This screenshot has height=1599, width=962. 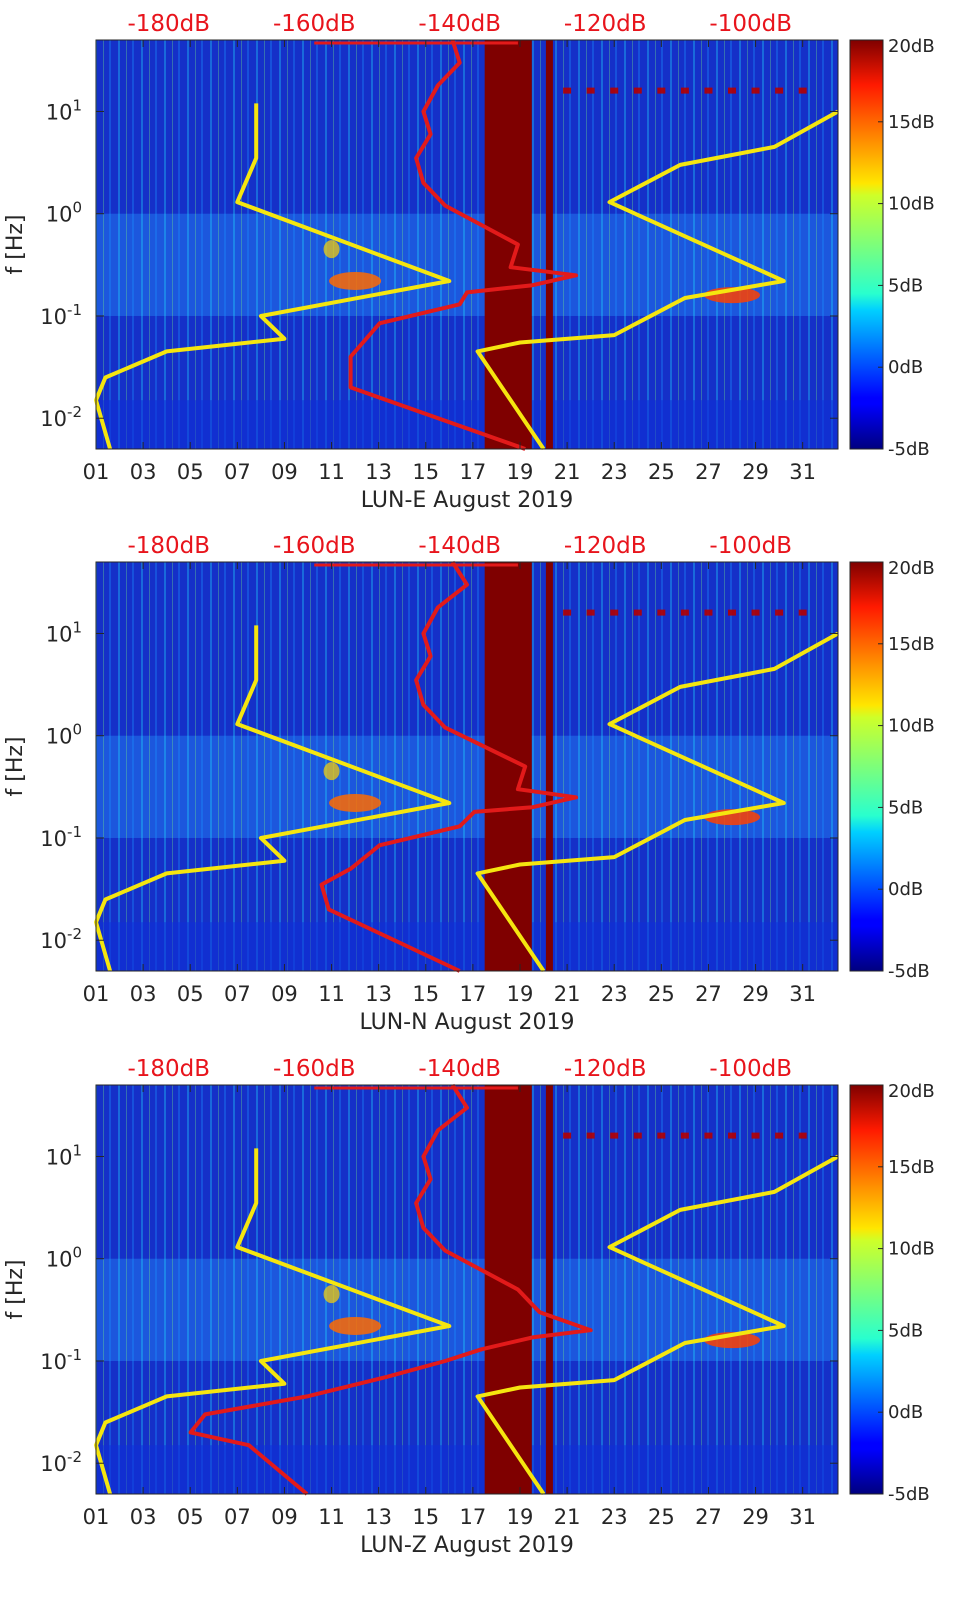 What do you see at coordinates (61, 837) in the screenshot?
I see `y-tick-label: 10⁻¹` at bounding box center [61, 837].